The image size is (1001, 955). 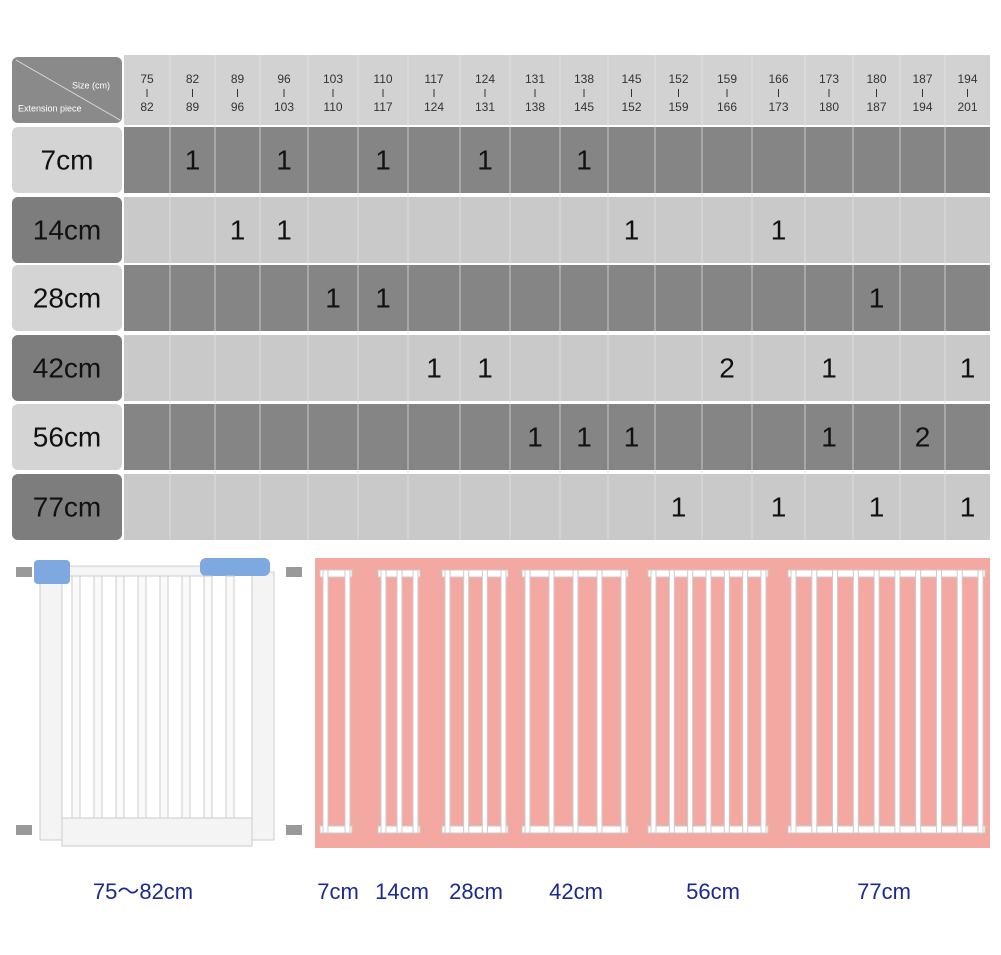 I want to click on column-from: 166, so click(x=778, y=79).